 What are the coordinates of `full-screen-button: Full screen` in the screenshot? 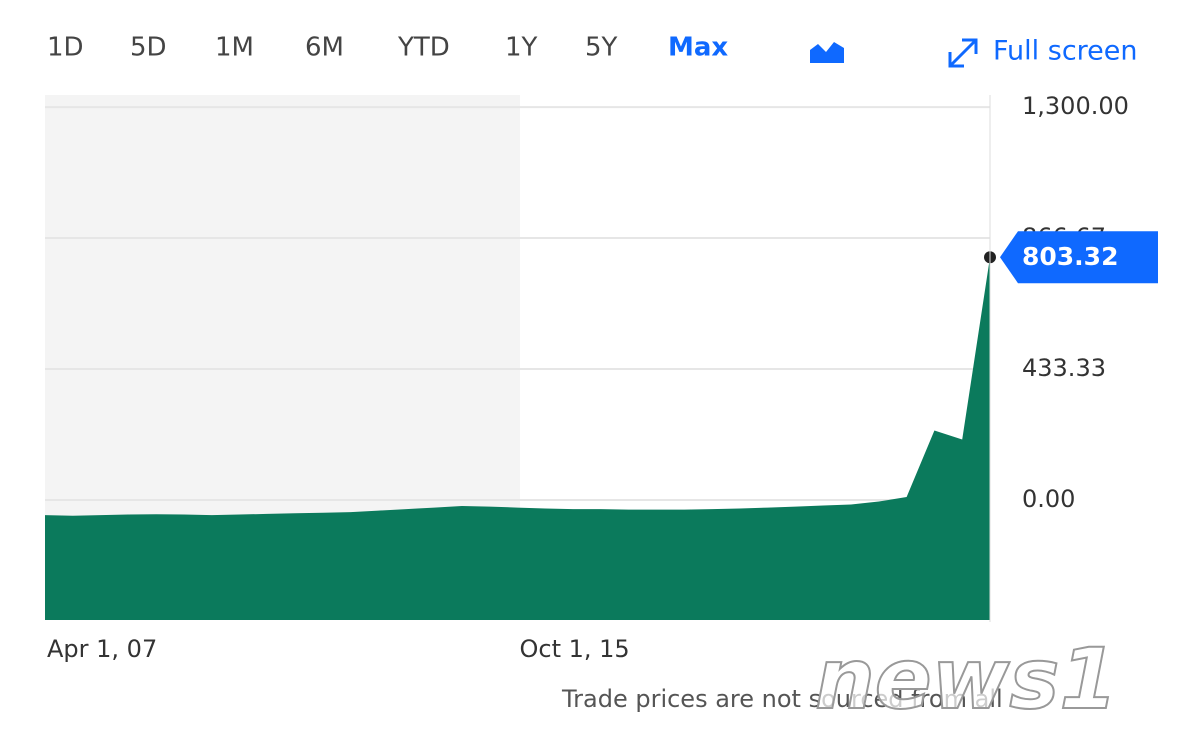 It's located at (1065, 51).